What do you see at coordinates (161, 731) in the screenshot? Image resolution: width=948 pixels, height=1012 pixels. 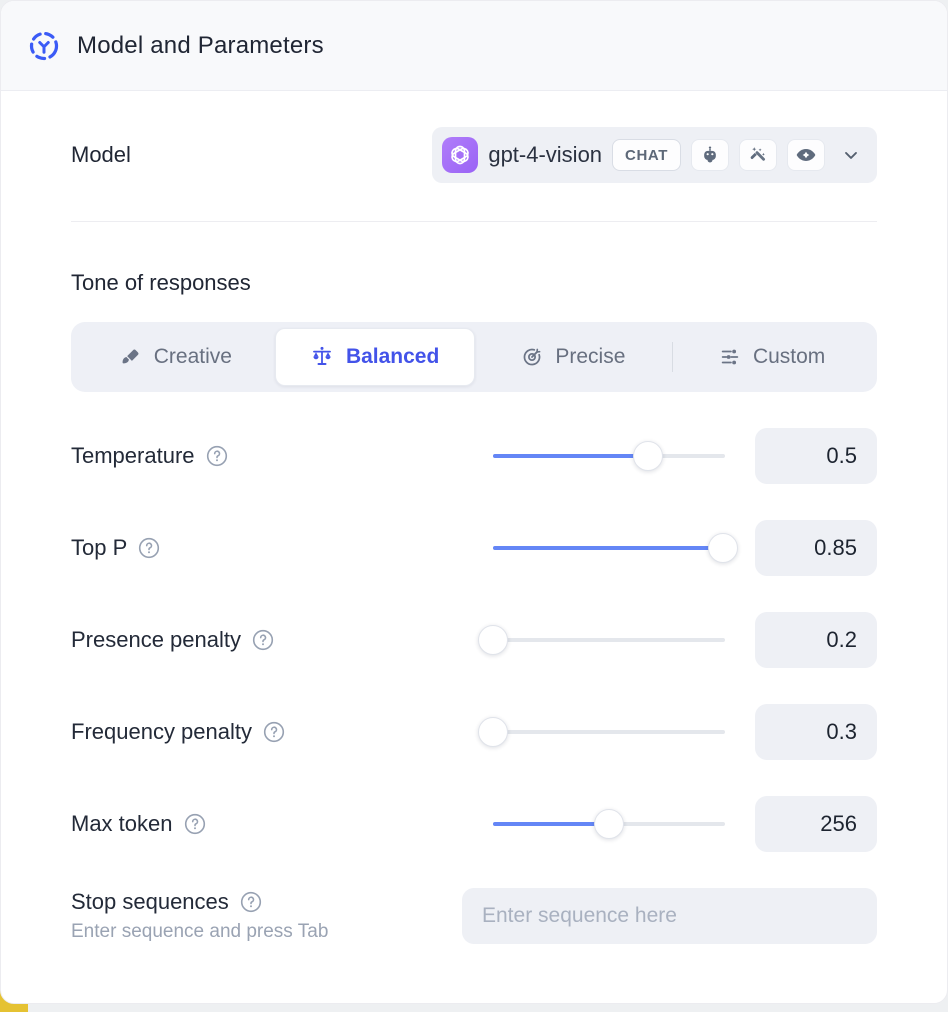 I see `frequency-penalty-label: Frequency penalty` at bounding box center [161, 731].